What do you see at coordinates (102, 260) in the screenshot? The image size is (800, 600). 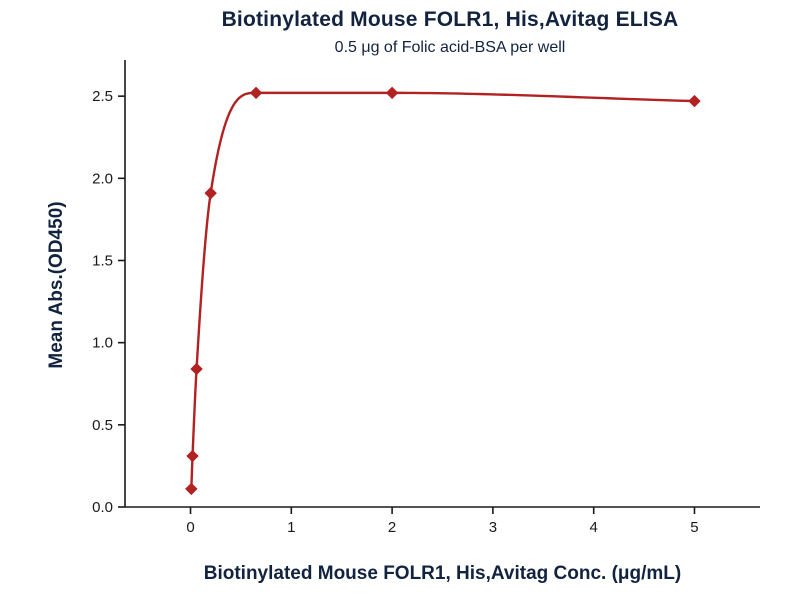 I see `y-tick-label: 1.5` at bounding box center [102, 260].